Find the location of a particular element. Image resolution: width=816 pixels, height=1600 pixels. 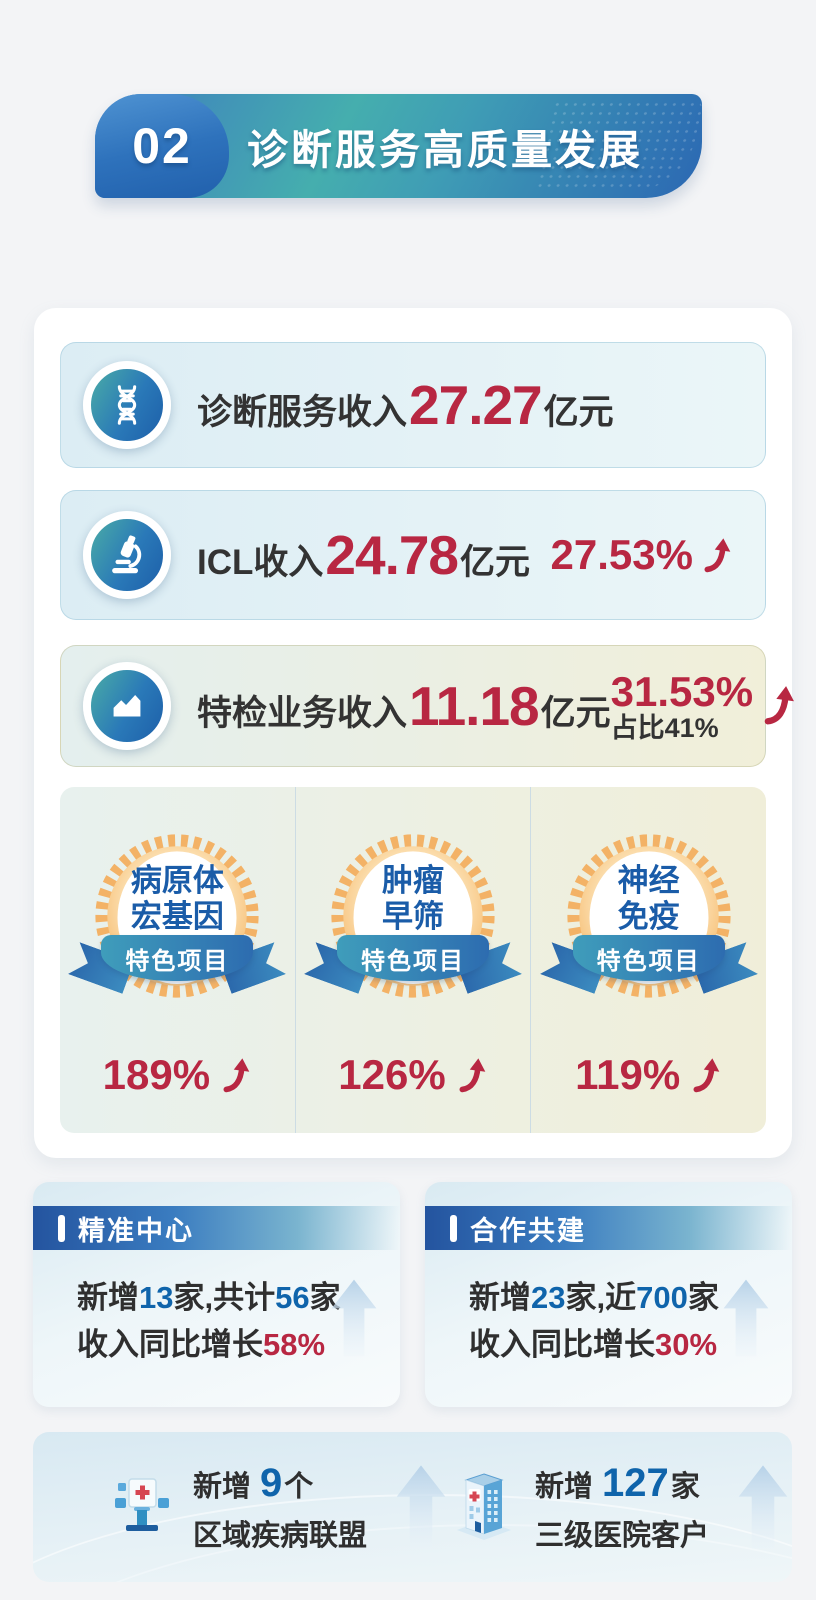

alliance-banner: 新增 9个 区域疾病联盟 is located at coordinates (412, 1507).